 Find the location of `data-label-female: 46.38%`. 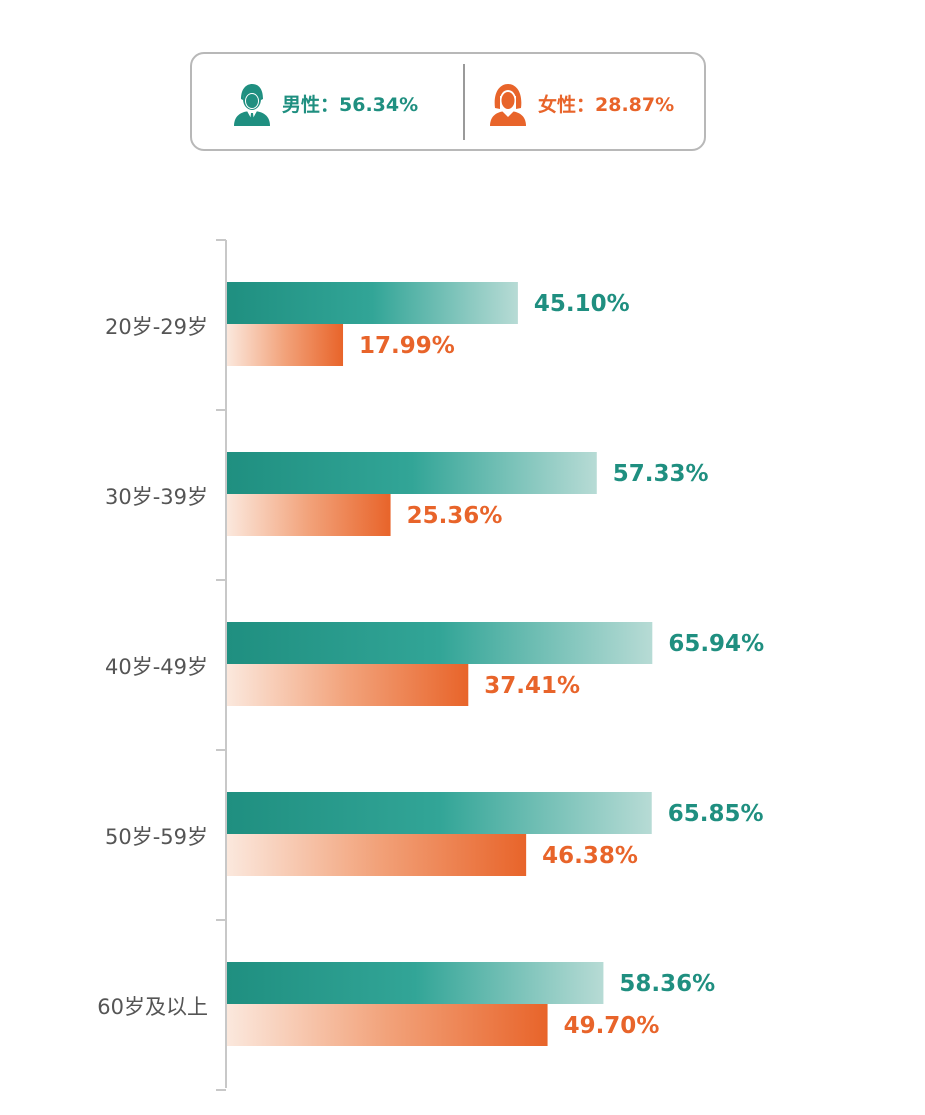

data-label-female: 46.38% is located at coordinates (590, 856).